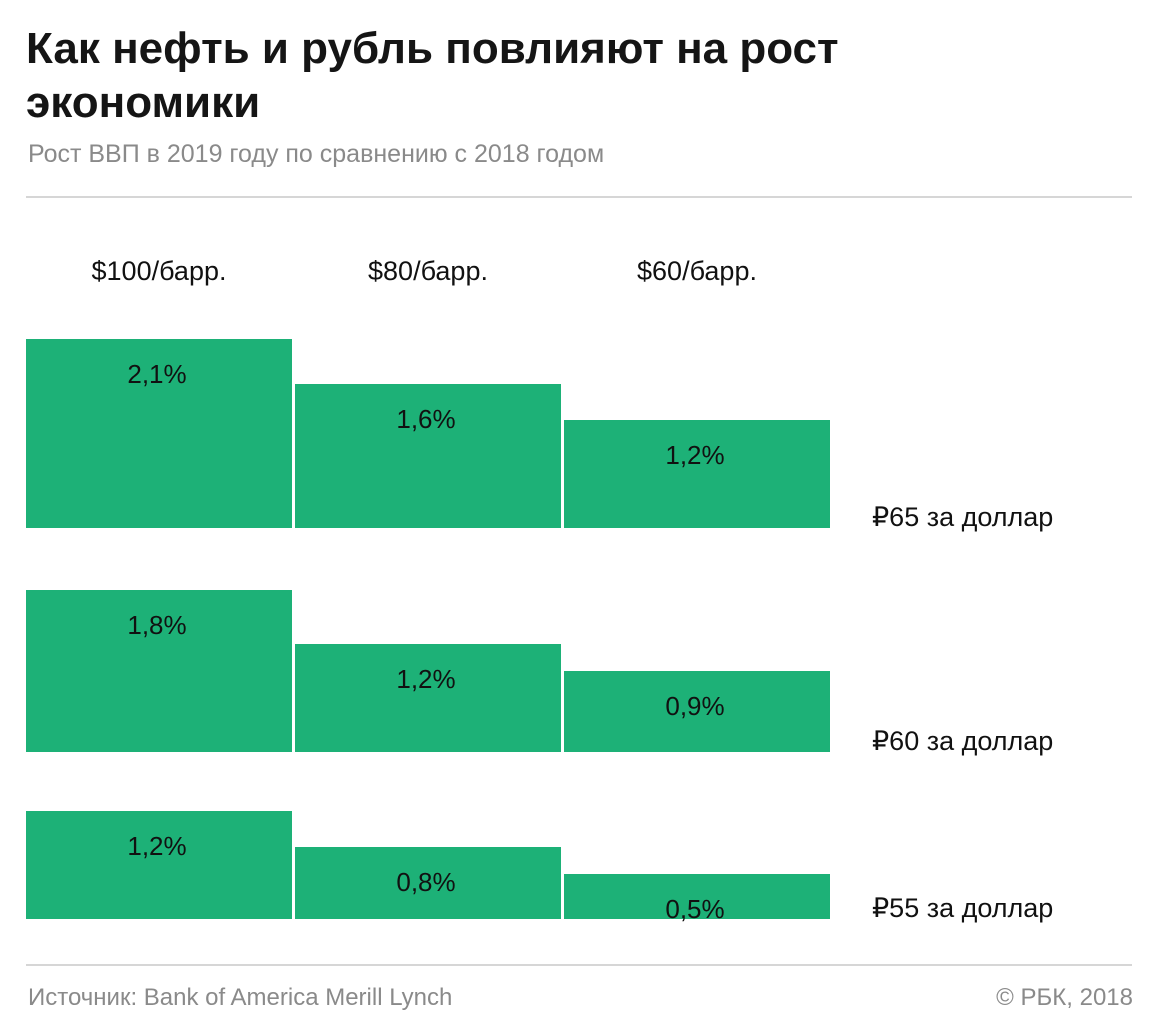 This screenshot has height=1032, width=1159. Describe the element at coordinates (1064, 997) in the screenshot. I see `copyright-note: © РБК, 2018` at that location.